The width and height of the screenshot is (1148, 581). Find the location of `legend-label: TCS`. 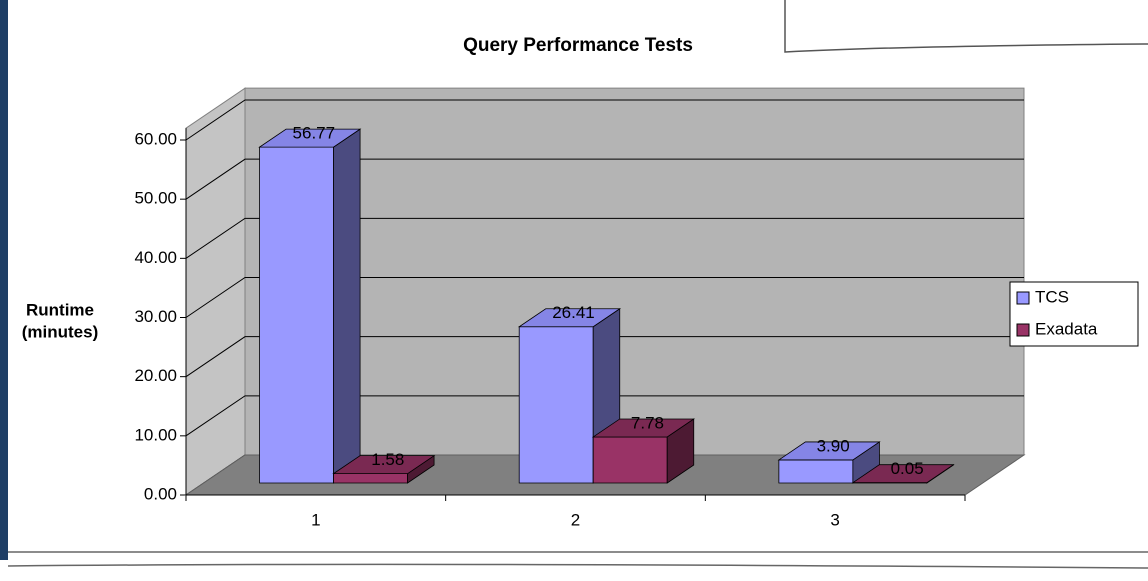

legend-label: TCS is located at coordinates (1052, 296).